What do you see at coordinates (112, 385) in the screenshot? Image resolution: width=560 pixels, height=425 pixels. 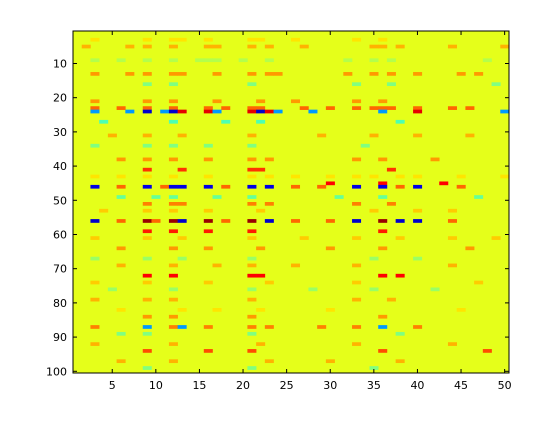 I see `x-tick-label: 5` at bounding box center [112, 385].